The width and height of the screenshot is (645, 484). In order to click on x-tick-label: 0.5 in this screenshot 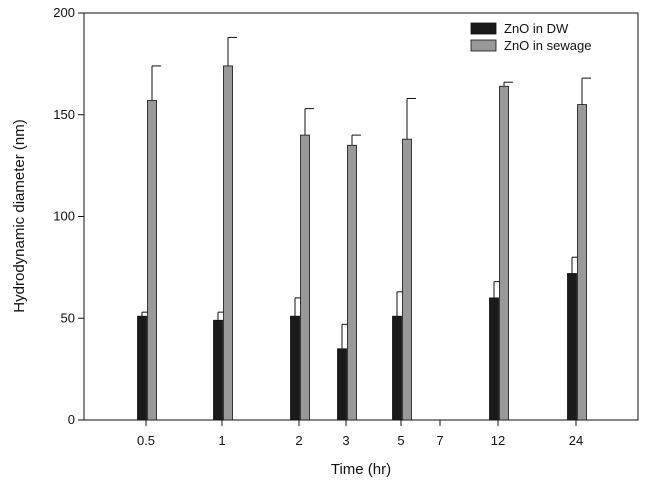, I will do `click(146, 440)`.